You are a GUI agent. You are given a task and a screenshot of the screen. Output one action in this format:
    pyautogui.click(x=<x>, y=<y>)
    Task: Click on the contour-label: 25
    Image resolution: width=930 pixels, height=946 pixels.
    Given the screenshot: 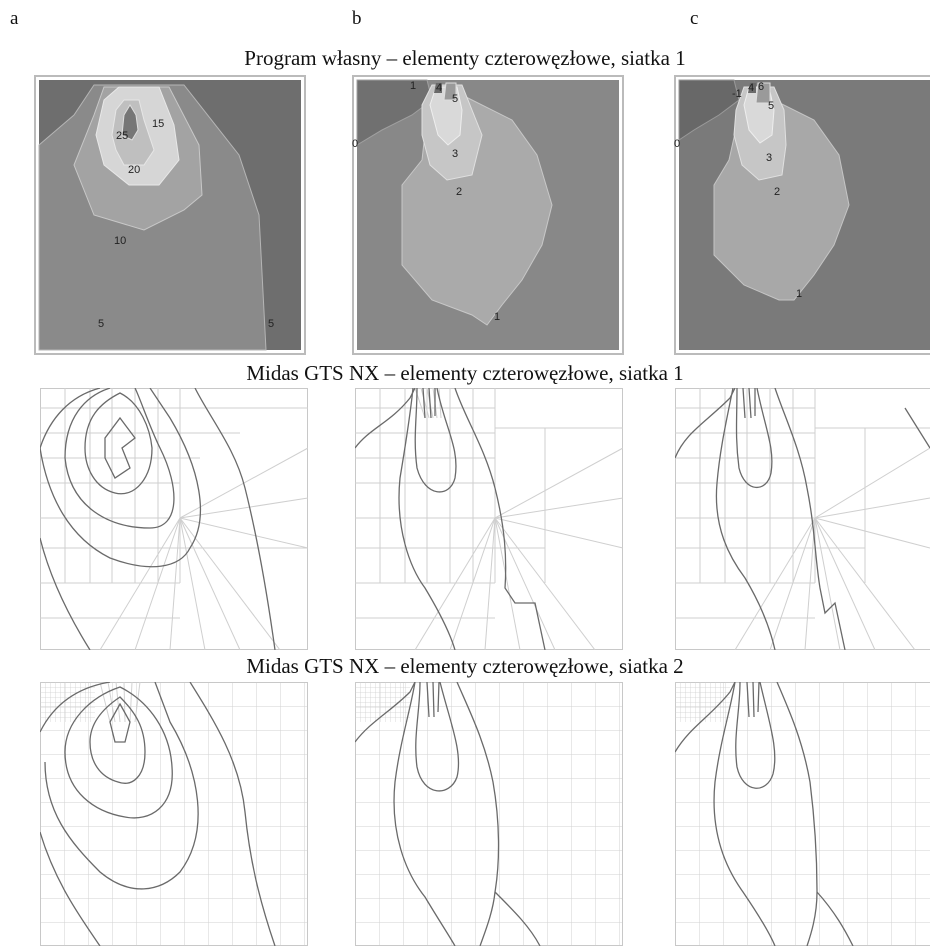 What is the action you would take?
    pyautogui.click(x=122, y=136)
    